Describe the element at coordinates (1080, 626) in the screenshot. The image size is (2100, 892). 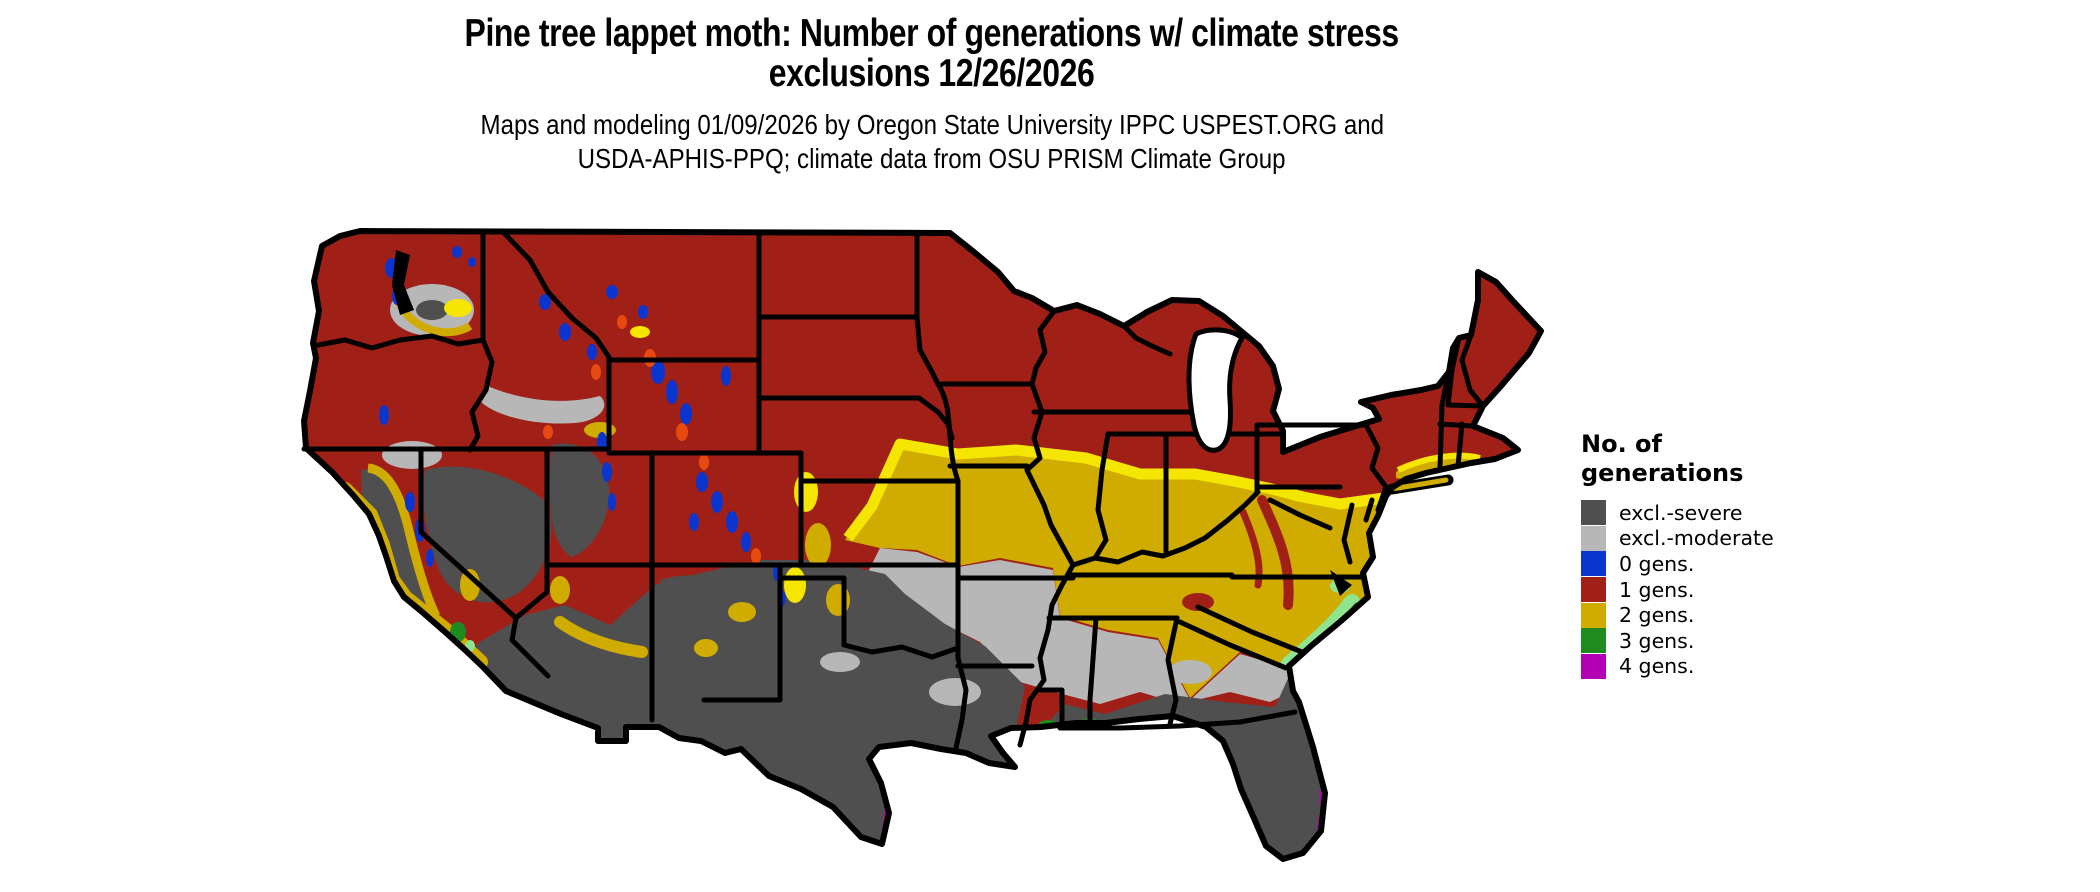
I see `region-moderate-band` at that location.